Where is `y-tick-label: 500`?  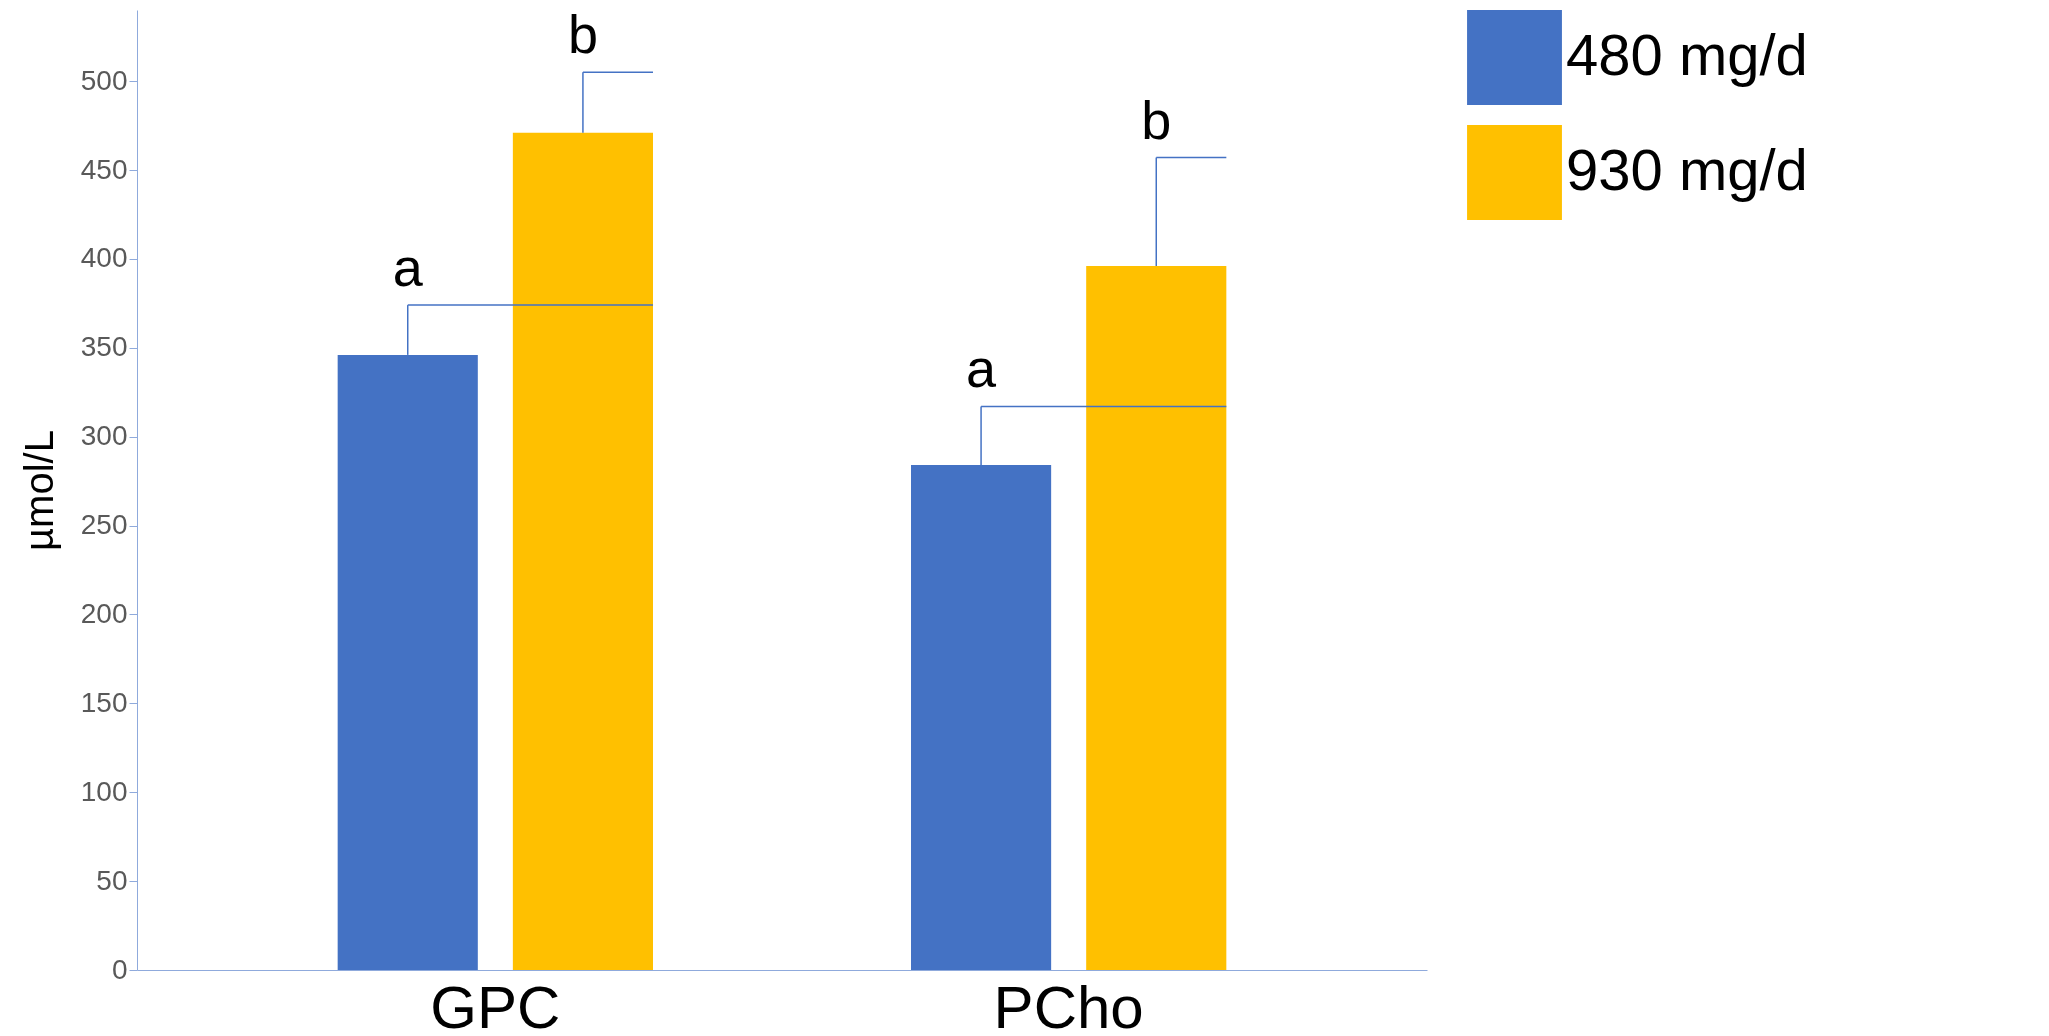 y-tick-label: 500 is located at coordinates (104, 80).